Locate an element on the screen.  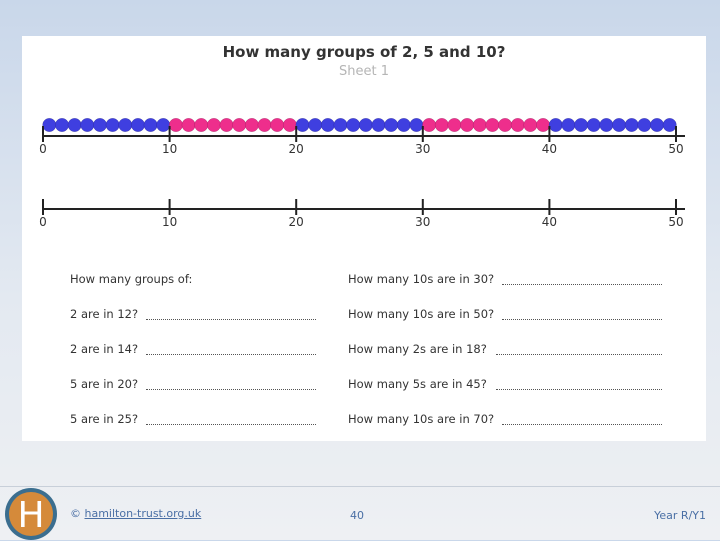
question-right-2: How many 10s are in 50? is located at coordinates (421, 314).